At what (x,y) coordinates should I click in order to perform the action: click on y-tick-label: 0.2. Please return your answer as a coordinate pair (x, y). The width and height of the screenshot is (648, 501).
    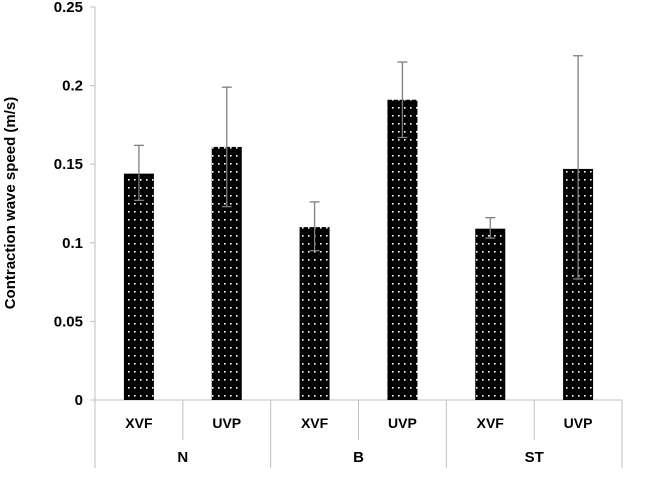
    Looking at the image, I should click on (72, 86).